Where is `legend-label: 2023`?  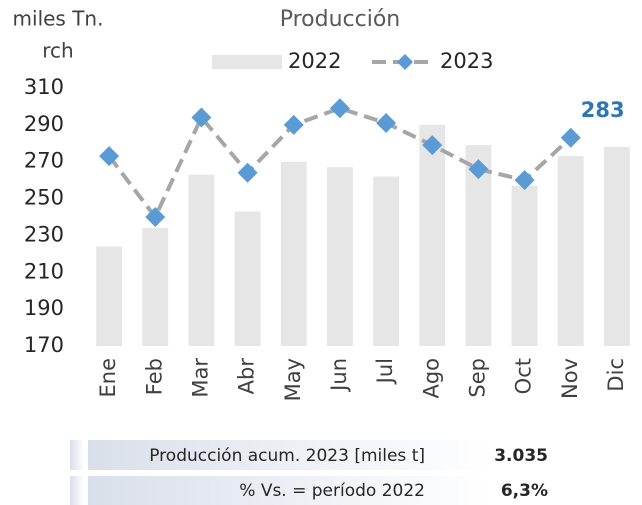 legend-label: 2023 is located at coordinates (466, 61).